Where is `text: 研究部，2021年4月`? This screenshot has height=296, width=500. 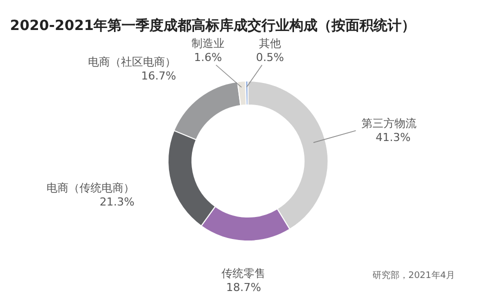 text: 研究部，2021年4月 is located at coordinates (413, 275).